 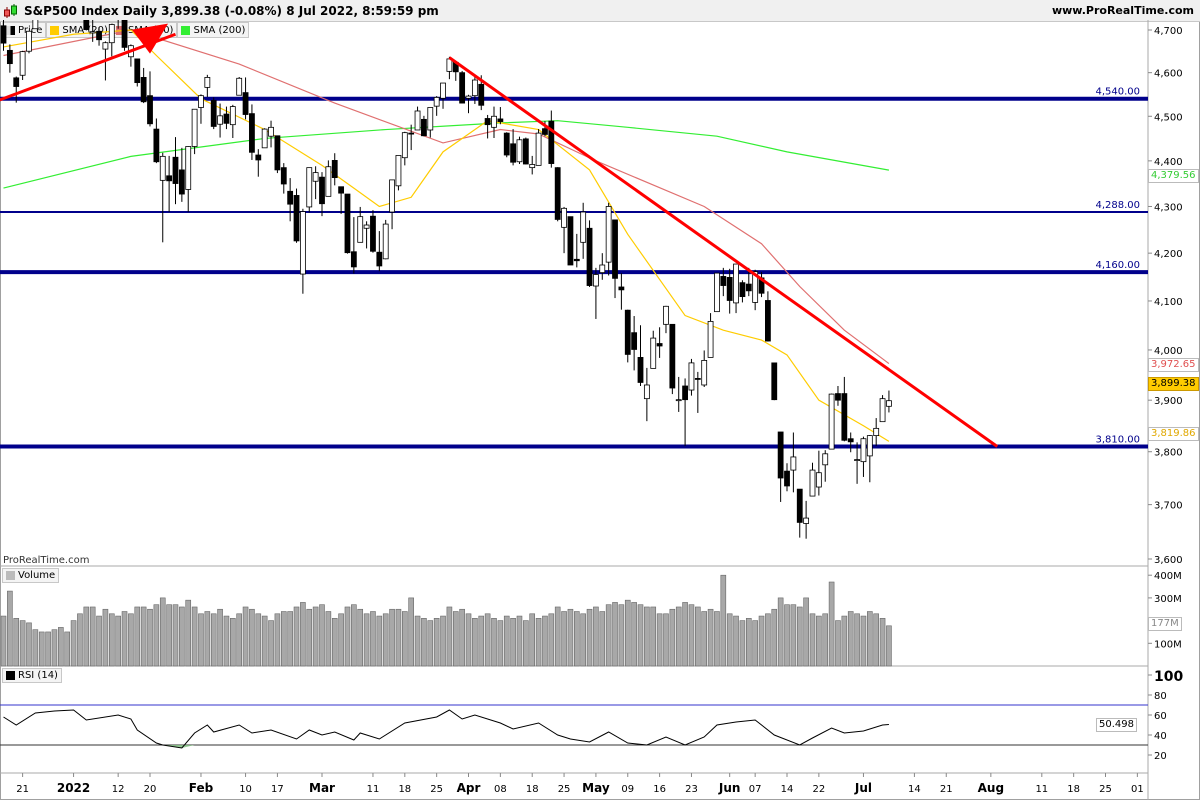 What do you see at coordinates (469, 788) in the screenshot?
I see `x-tick-label: Apr` at bounding box center [469, 788].